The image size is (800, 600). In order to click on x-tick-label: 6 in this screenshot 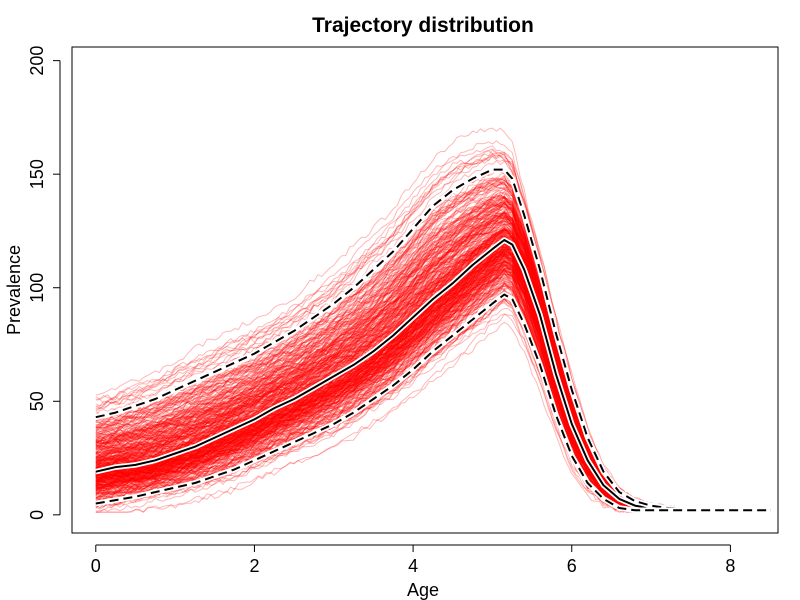, I will do `click(572, 566)`.